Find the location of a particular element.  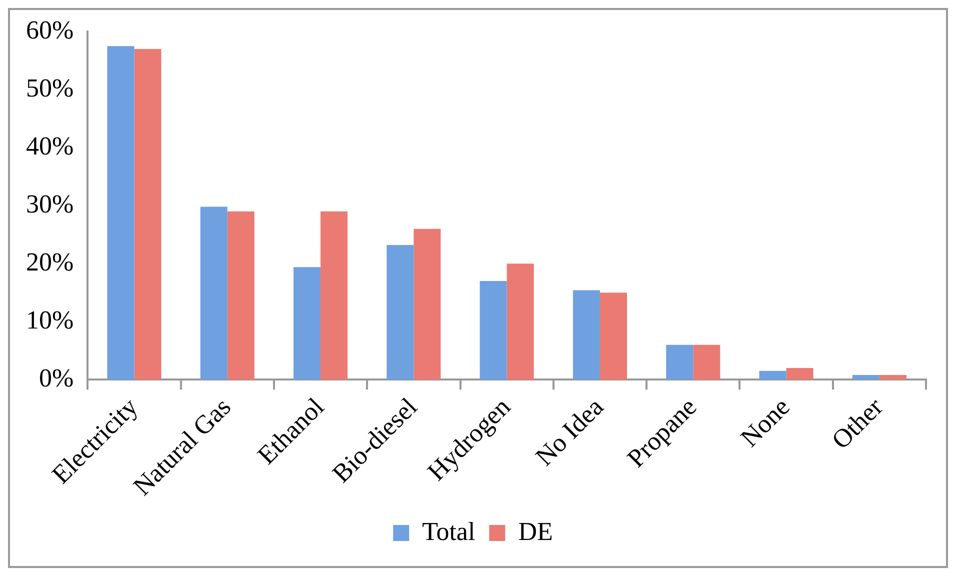

y-tick-label: 40% is located at coordinates (50, 145).